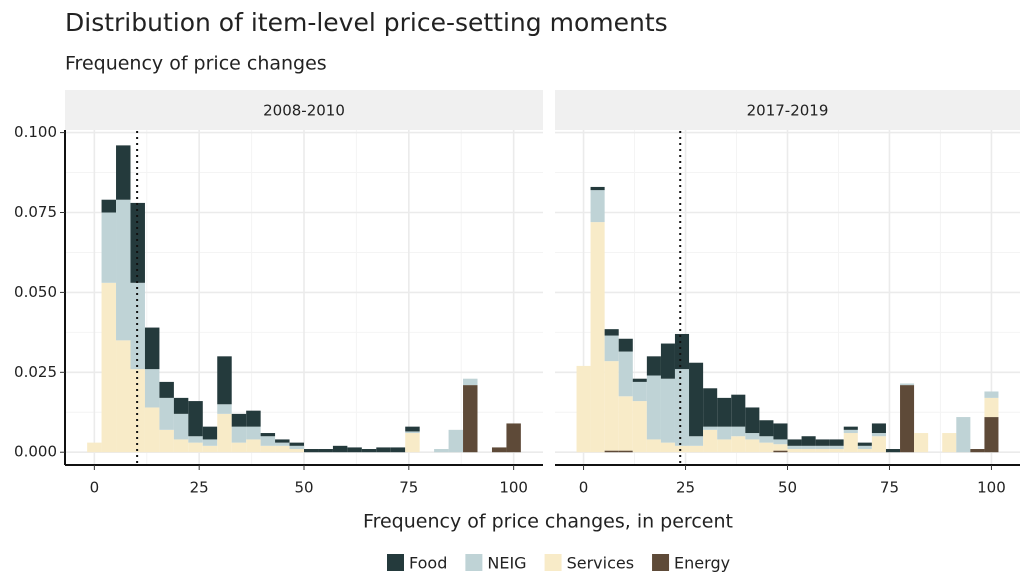 The image size is (1022, 579). I want to click on y-tick-label: 0.075, so click(35, 212).